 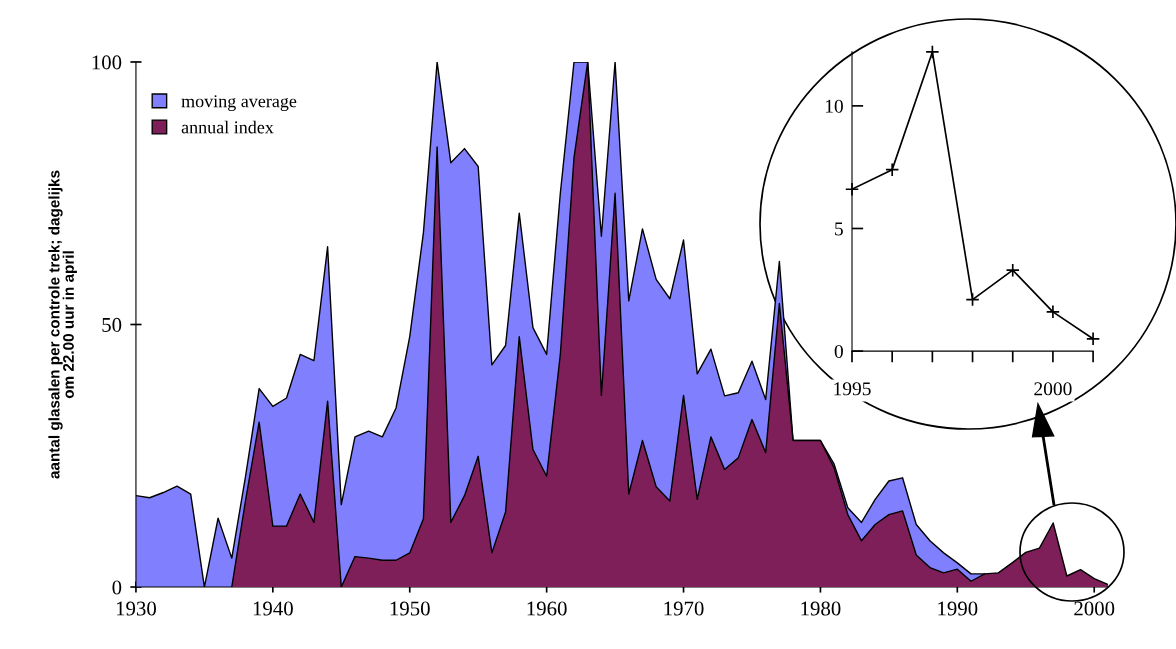 I want to click on y-tick-label: 10, so click(x=834, y=106).